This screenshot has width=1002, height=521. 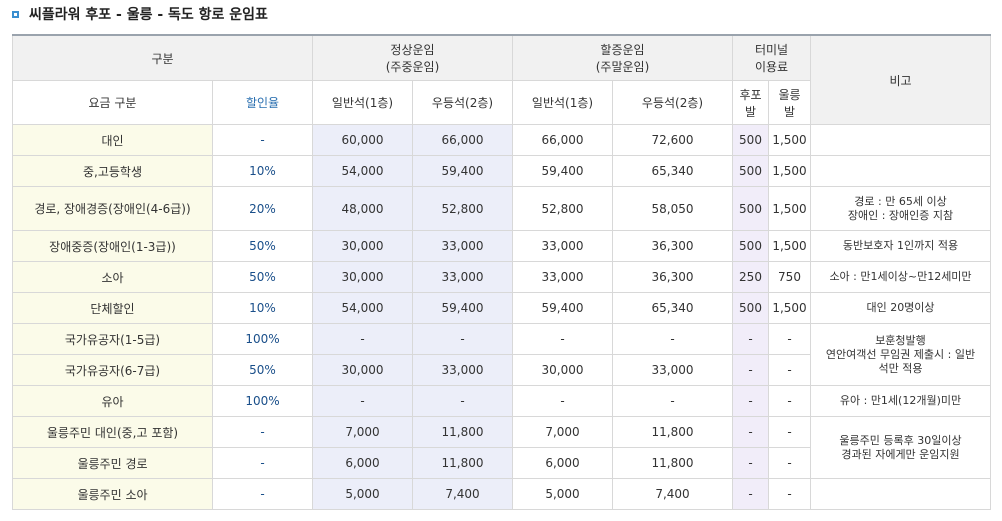 I want to click on surcharge-fare-header: 할증운임 (주말운임), so click(x=622, y=57).